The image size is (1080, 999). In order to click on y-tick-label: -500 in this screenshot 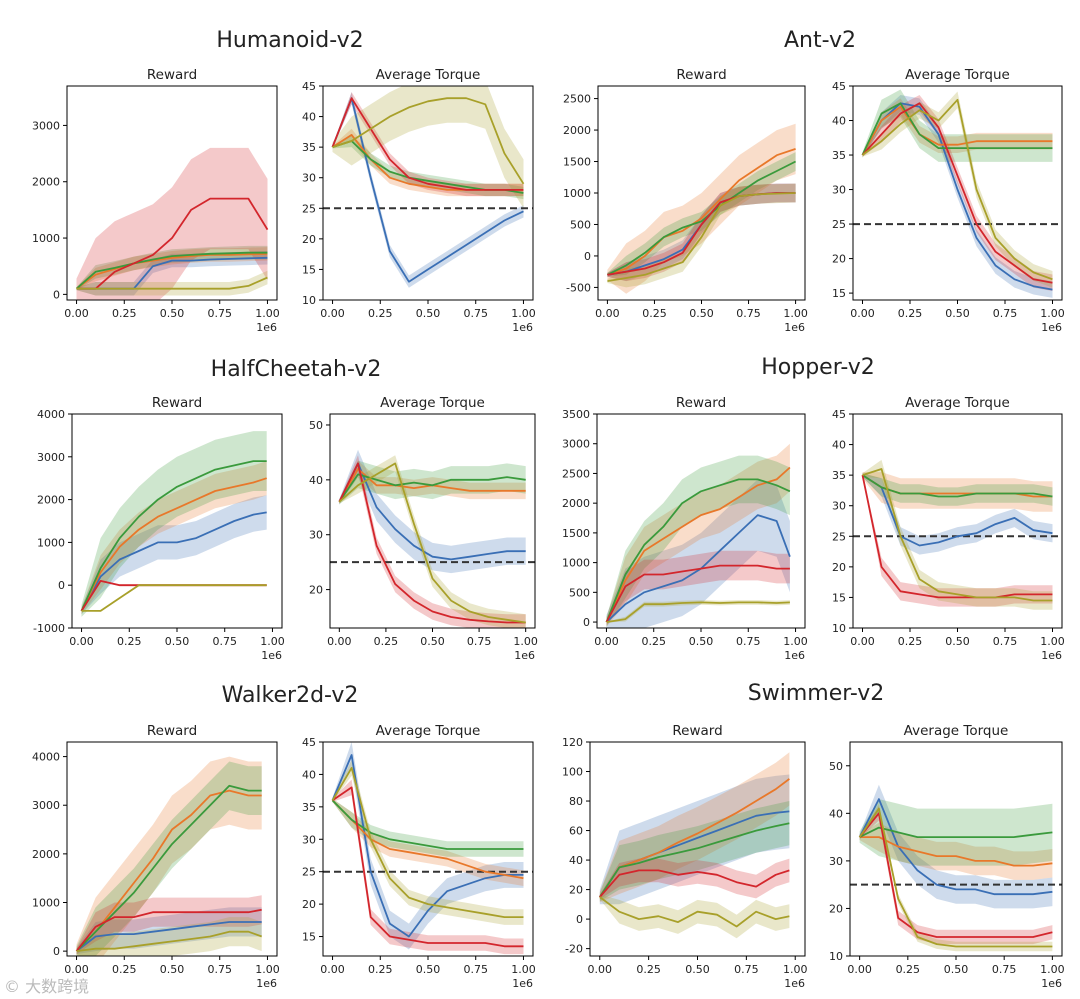, I will do `click(578, 287)`.